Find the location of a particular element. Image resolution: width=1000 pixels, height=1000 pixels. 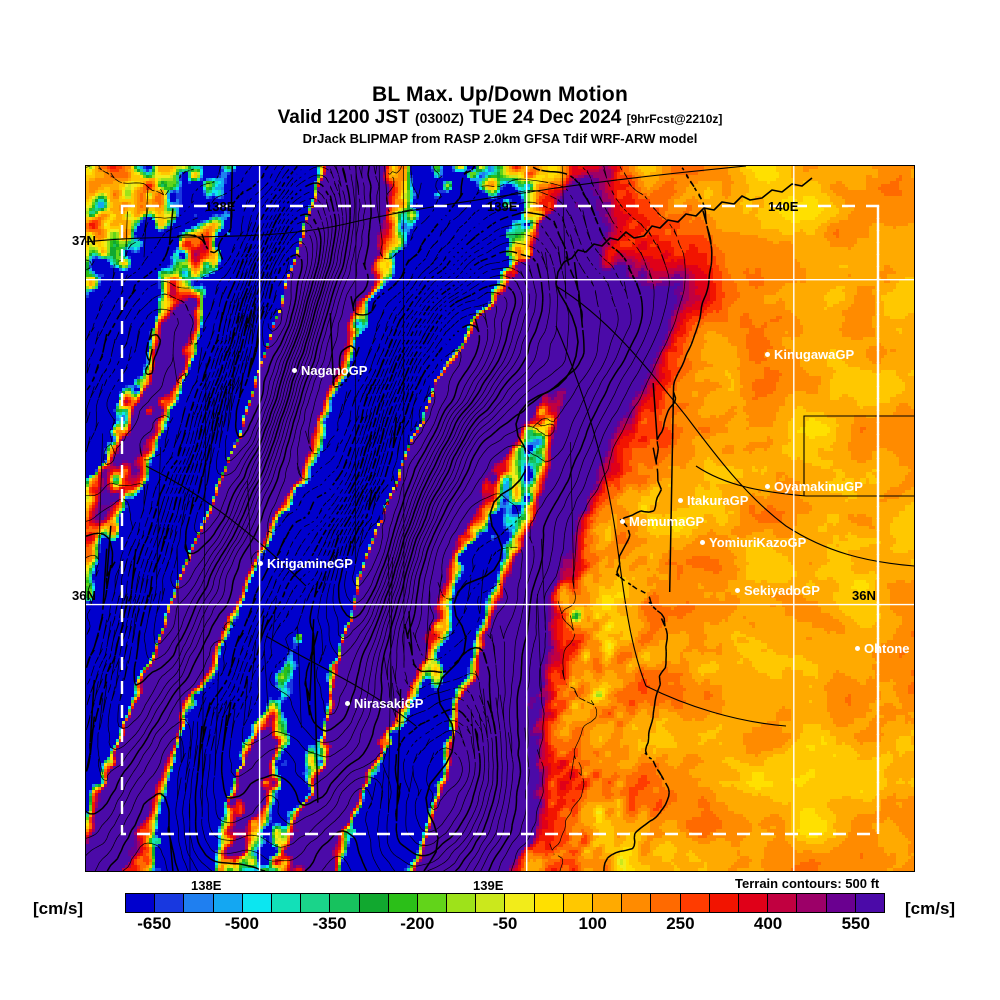

terrain-contour-note: Terrain contours: 500 ft is located at coordinates (807, 883).